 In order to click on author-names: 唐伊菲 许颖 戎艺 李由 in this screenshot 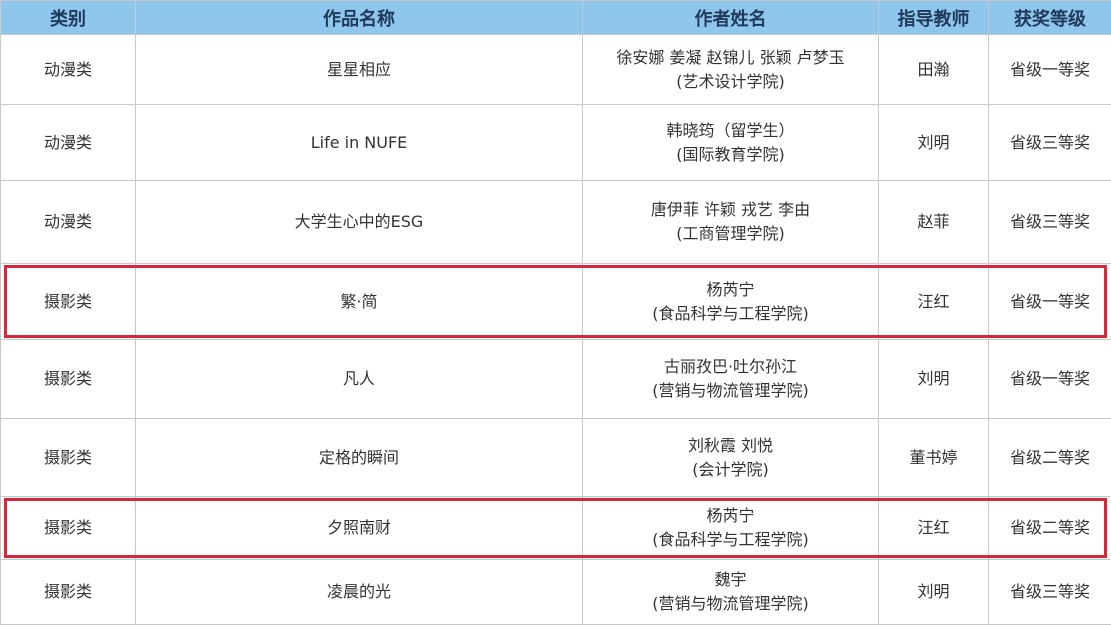, I will do `click(730, 210)`.